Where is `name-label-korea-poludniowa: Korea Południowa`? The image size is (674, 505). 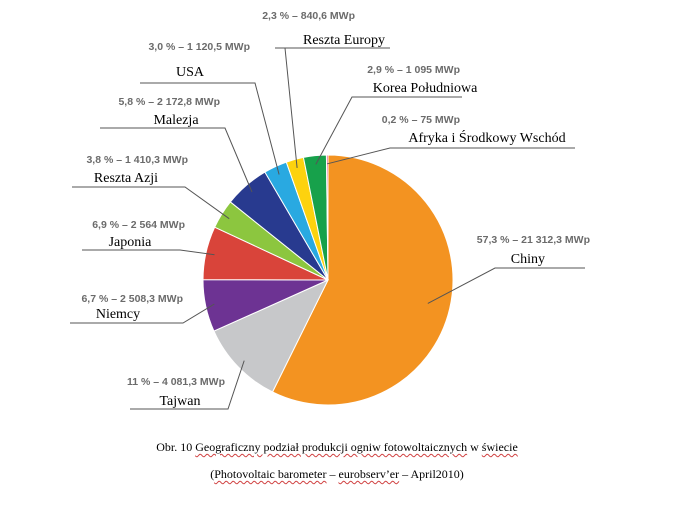 name-label-korea-poludniowa: Korea Południowa is located at coordinates (425, 88).